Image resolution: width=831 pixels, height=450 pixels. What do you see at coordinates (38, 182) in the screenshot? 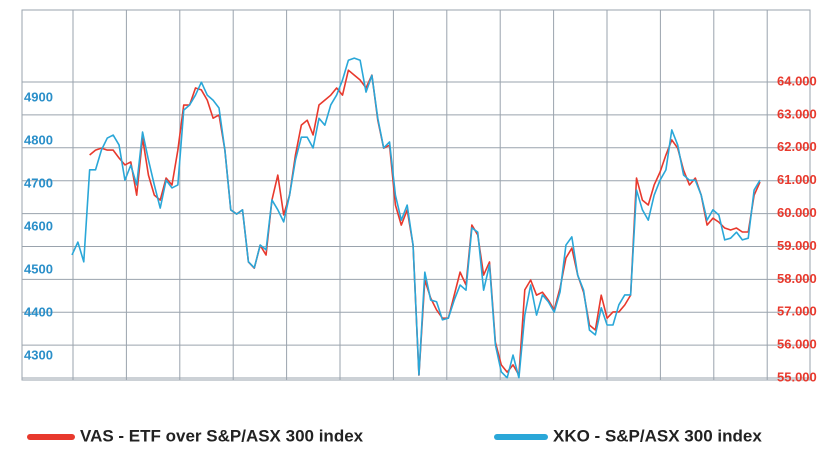
I see `y-tick-label: 4700` at bounding box center [38, 182].